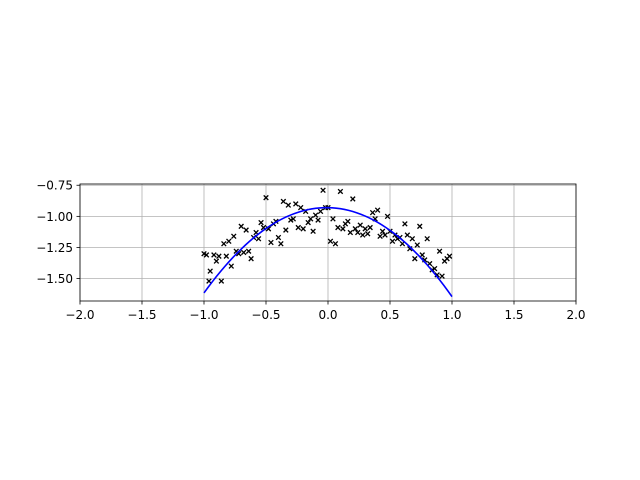 The image size is (640, 480). Describe the element at coordinates (265, 315) in the screenshot. I see `x-tick-label: −0.5` at that location.